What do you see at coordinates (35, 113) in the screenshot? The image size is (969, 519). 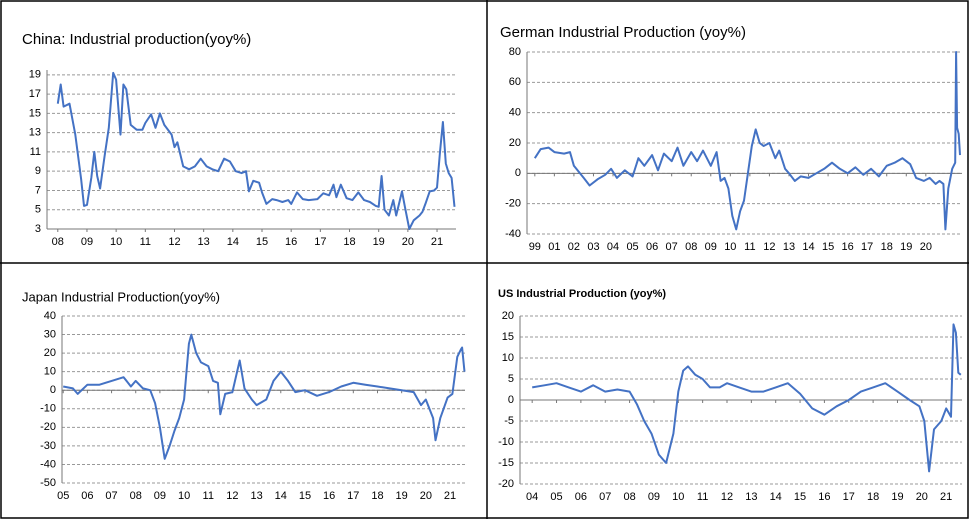 I see `y-tick-label: 15` at bounding box center [35, 113].